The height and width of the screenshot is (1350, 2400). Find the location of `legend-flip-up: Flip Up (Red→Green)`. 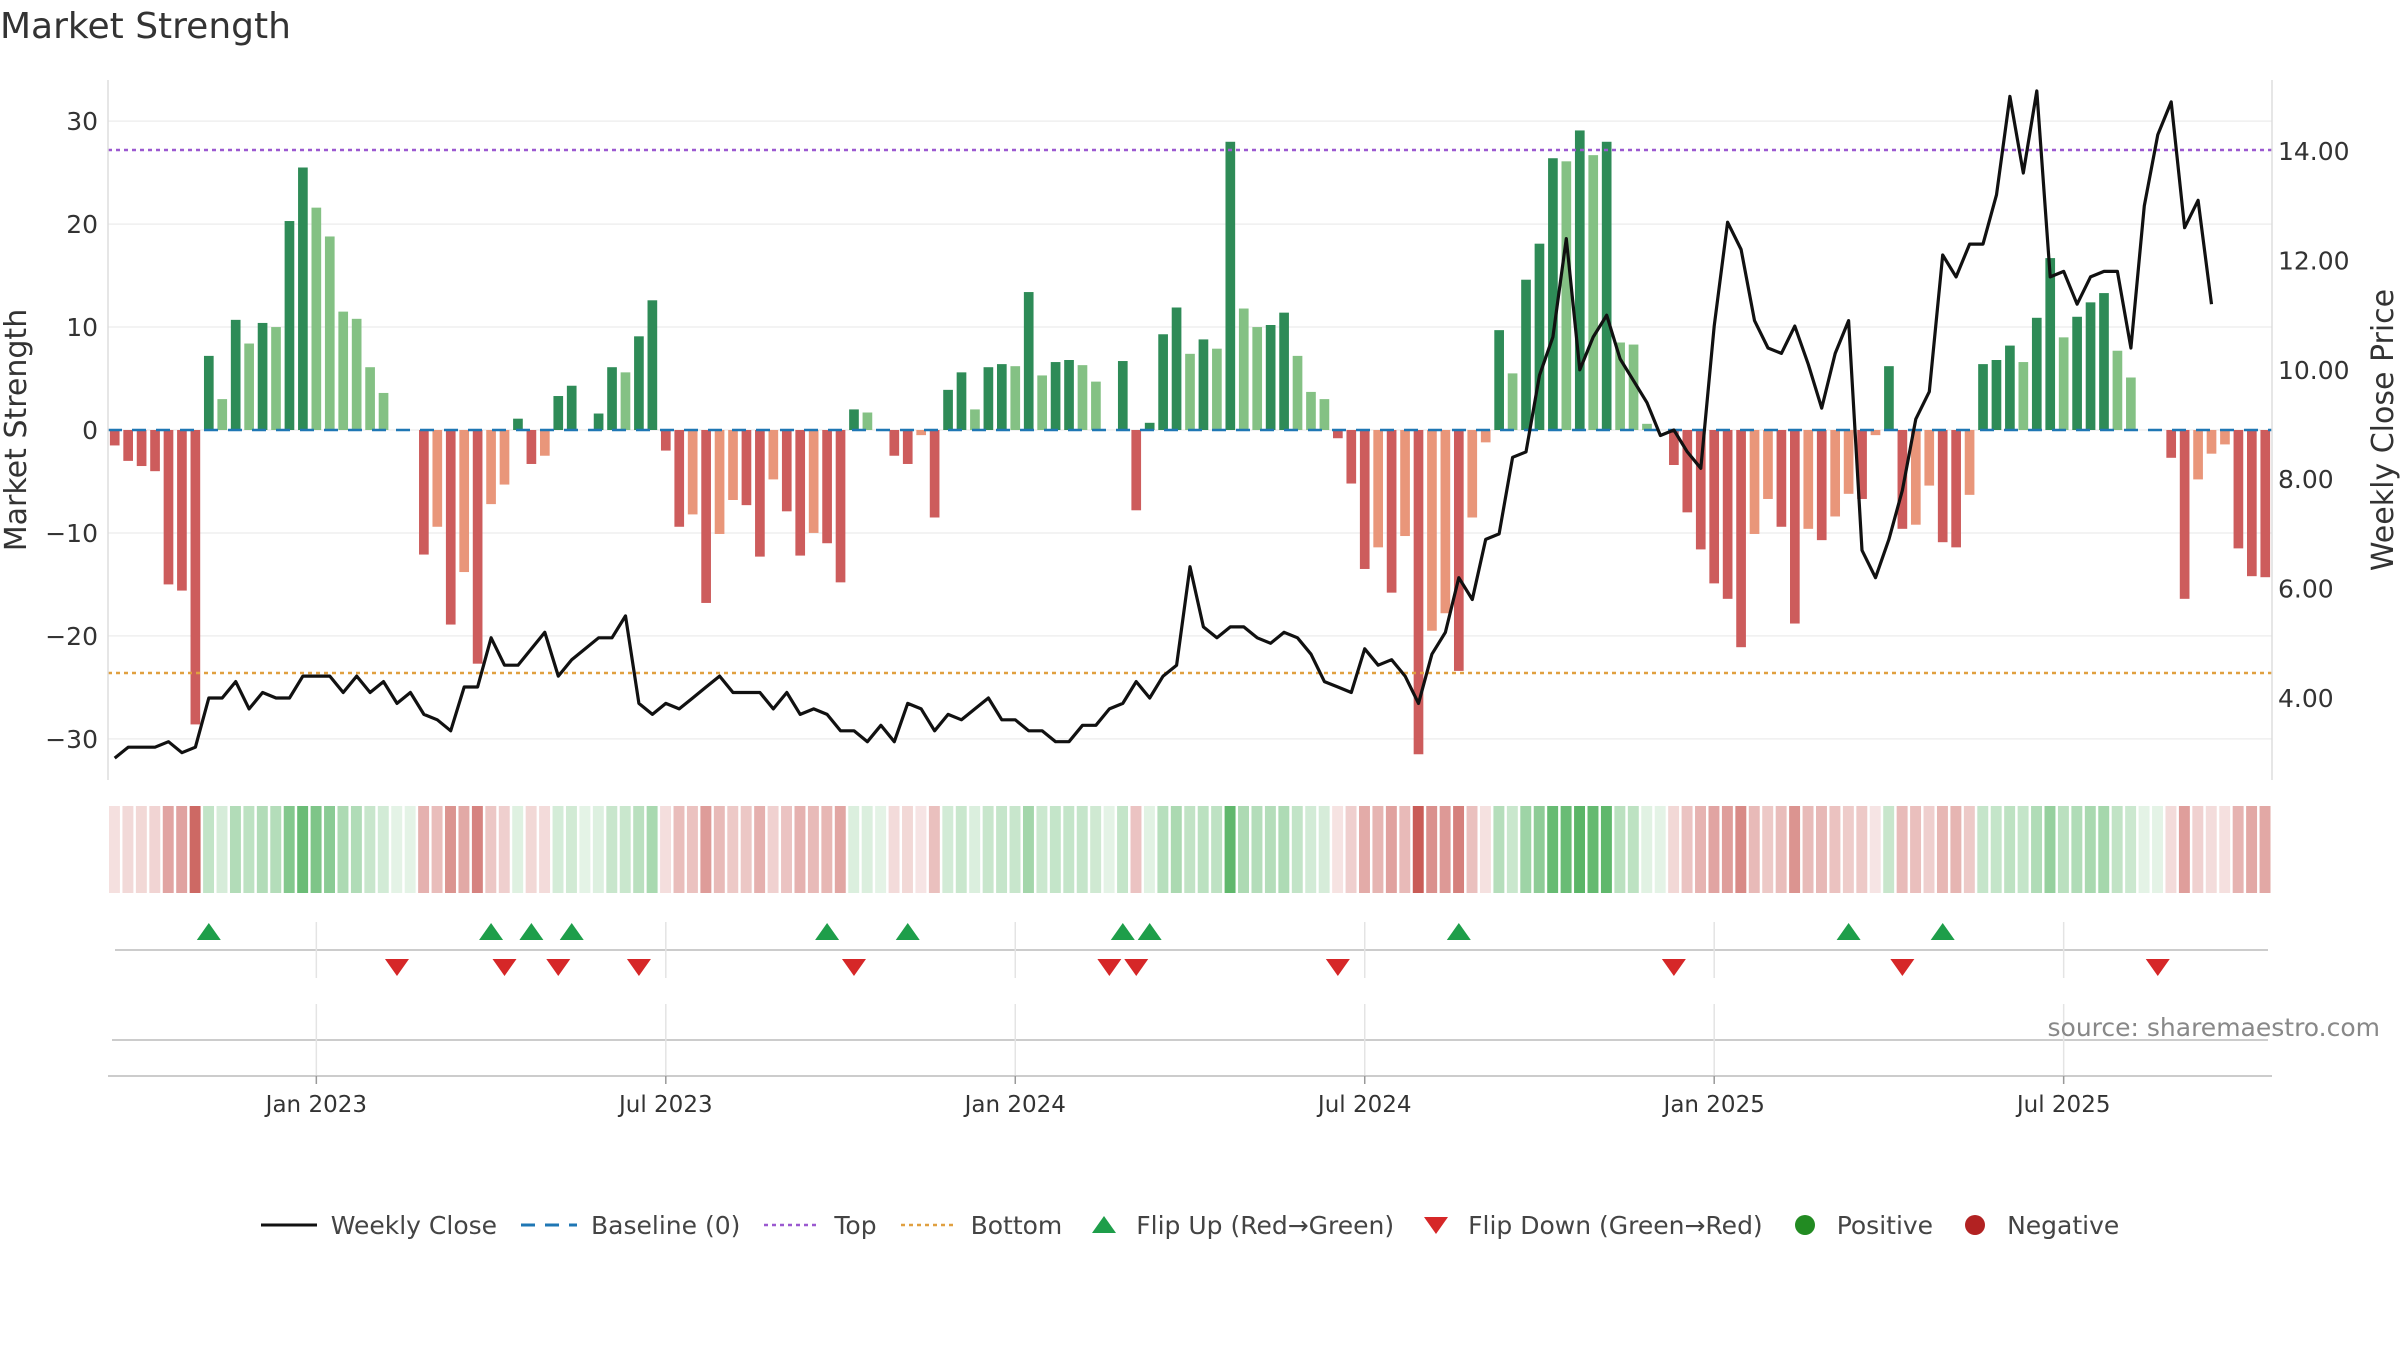

legend-flip-up: Flip Up (Red→Green) is located at coordinates (1239, 1225).